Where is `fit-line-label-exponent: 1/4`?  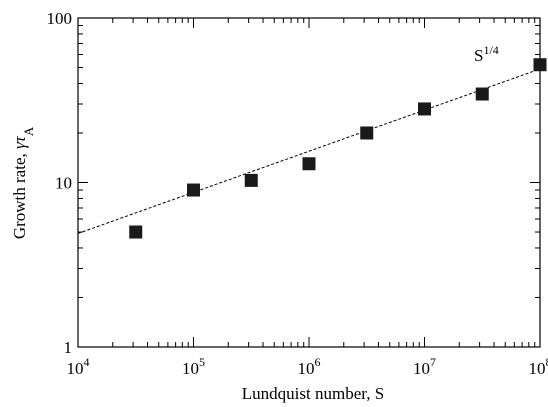 fit-line-label-exponent: 1/4 is located at coordinates (490, 50).